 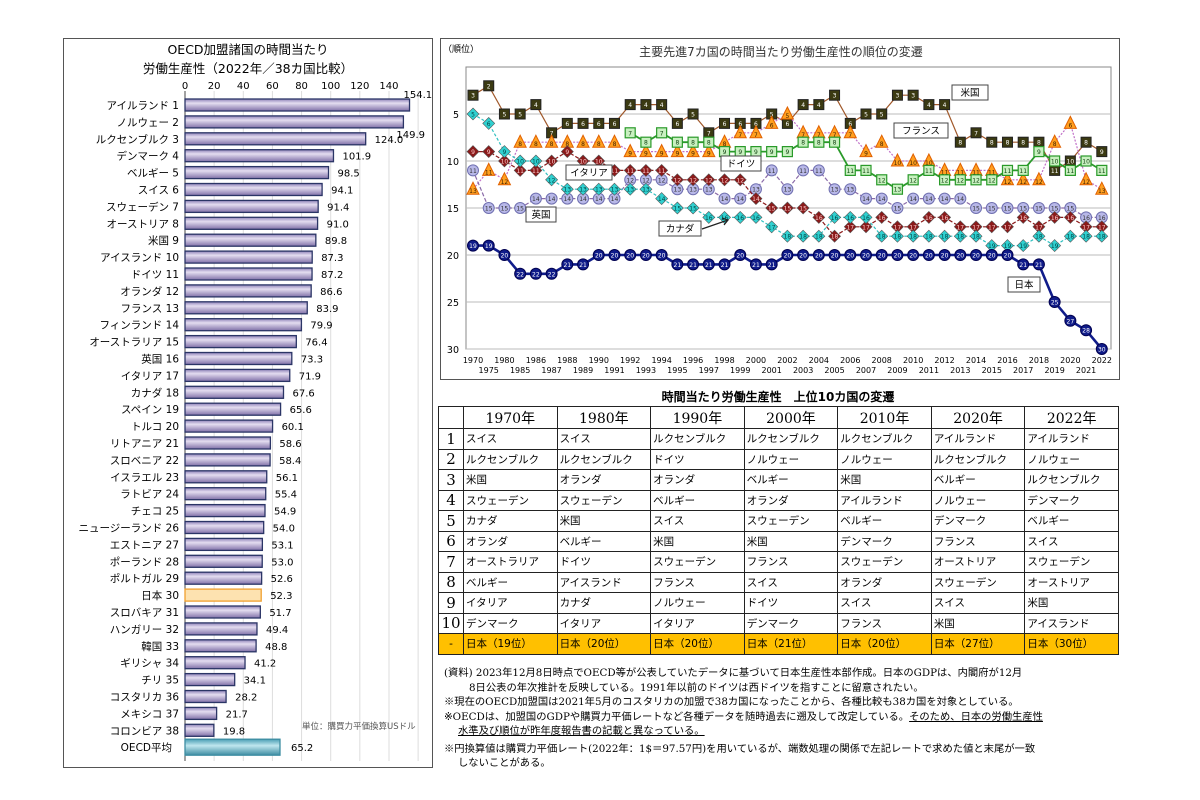 What do you see at coordinates (944, 360) in the screenshot?
I see `x-tick-label: 2012` at bounding box center [944, 360].